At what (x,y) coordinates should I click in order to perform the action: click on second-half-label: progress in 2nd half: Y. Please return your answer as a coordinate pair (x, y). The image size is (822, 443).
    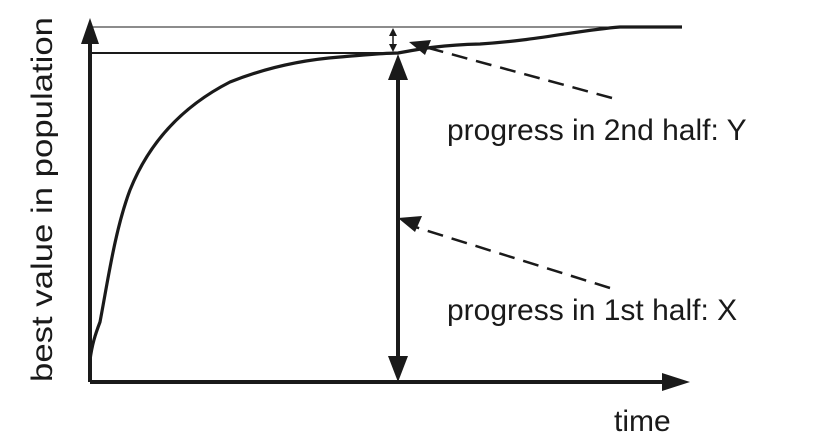
    Looking at the image, I should click on (597, 130).